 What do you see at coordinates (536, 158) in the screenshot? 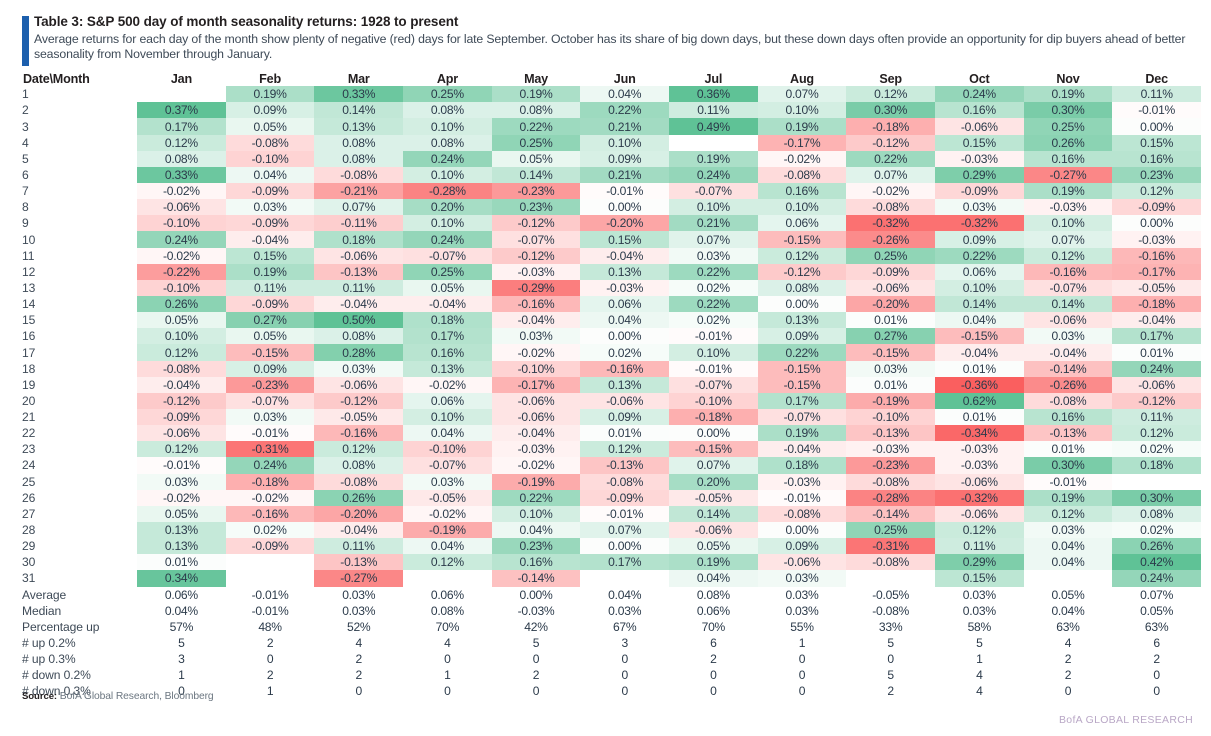
I see `cell-5-may: 0.05%` at bounding box center [536, 158].